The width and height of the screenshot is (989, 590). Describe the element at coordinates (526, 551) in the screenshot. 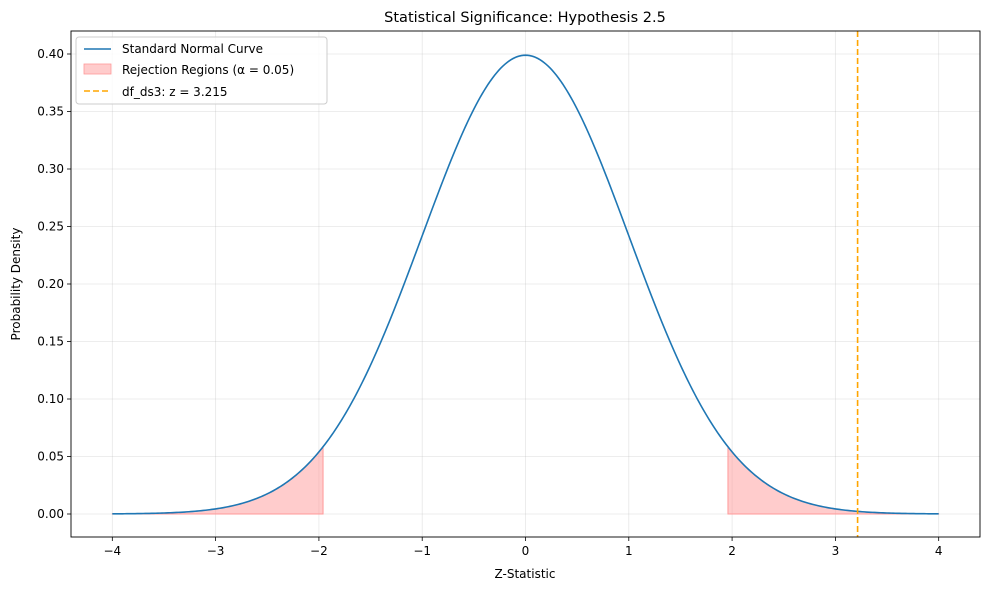

I see `x-tick-label: 0` at that location.